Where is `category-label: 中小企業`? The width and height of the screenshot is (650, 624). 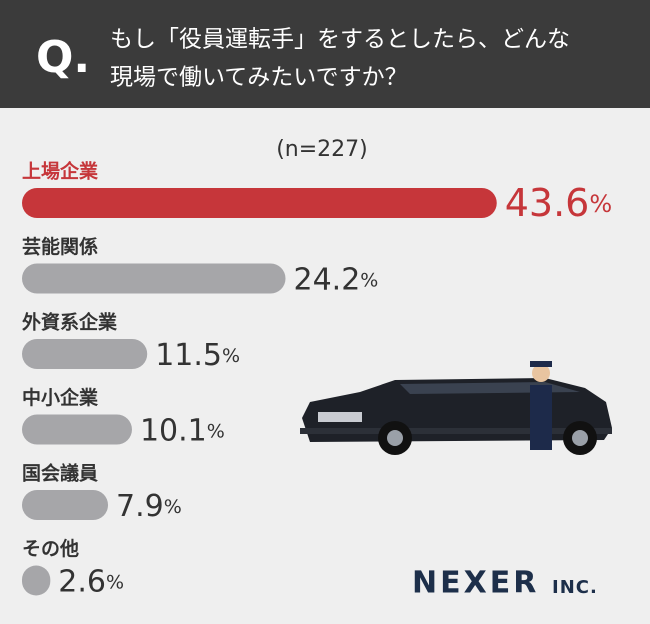
category-label: 中小企業 is located at coordinates (60, 397).